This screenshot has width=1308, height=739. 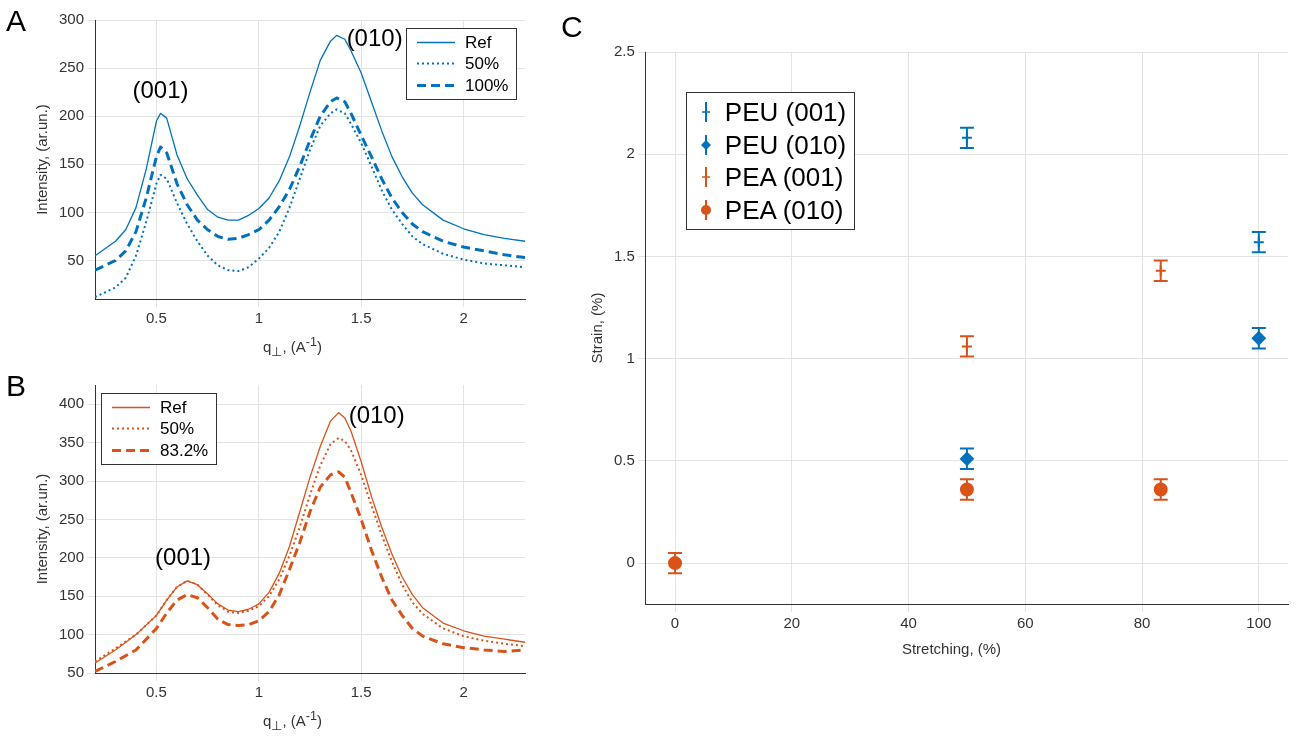 I want to click on y-tick-label: 1.5, so click(x=624, y=255).